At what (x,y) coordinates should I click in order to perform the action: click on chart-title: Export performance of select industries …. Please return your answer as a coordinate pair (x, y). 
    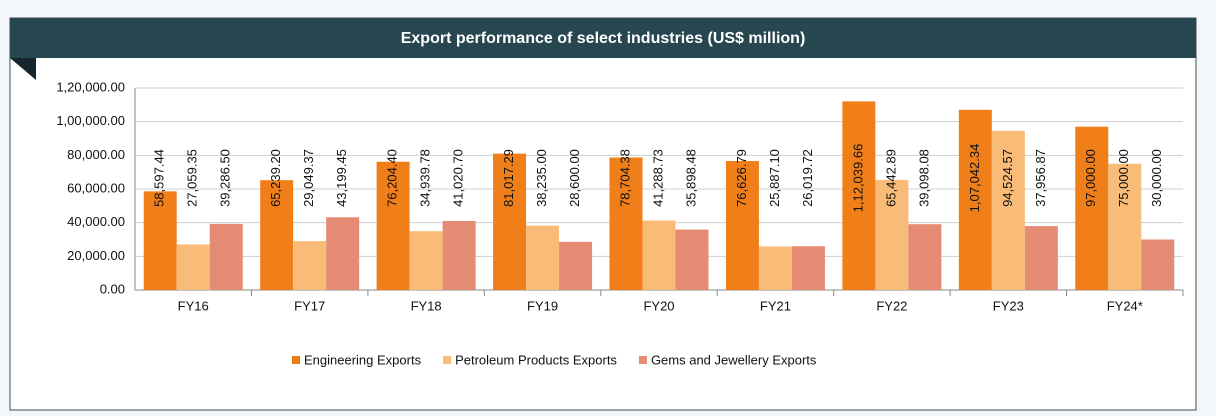
    Looking at the image, I should click on (603, 38).